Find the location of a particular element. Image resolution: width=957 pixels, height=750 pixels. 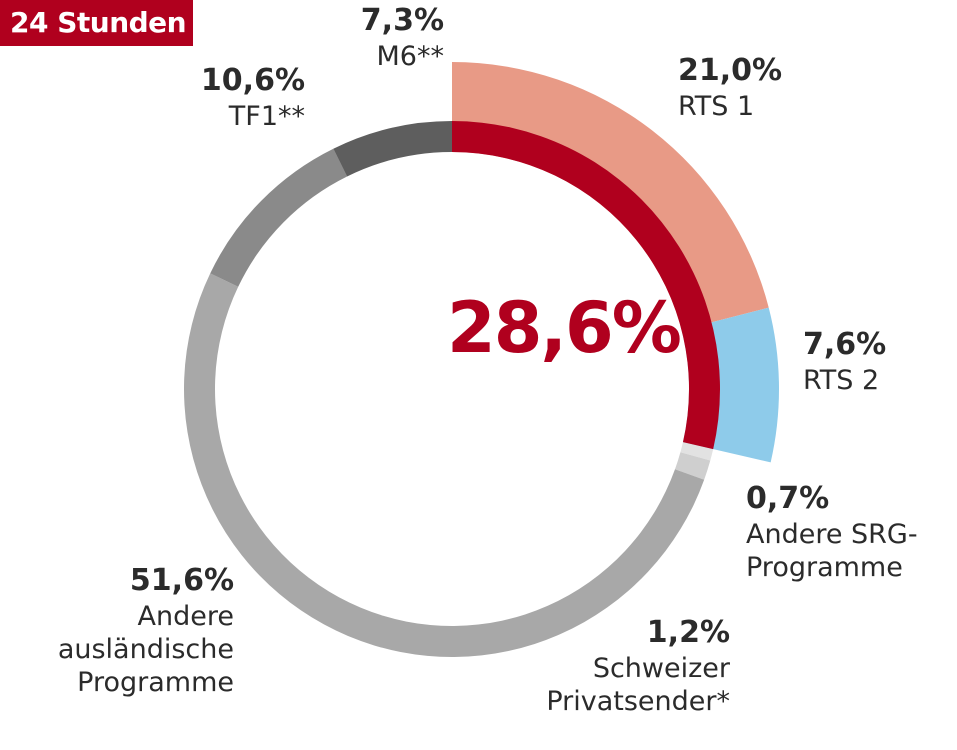

label-private-name: Schweizer Privatsender* is located at coordinates (638, 685).